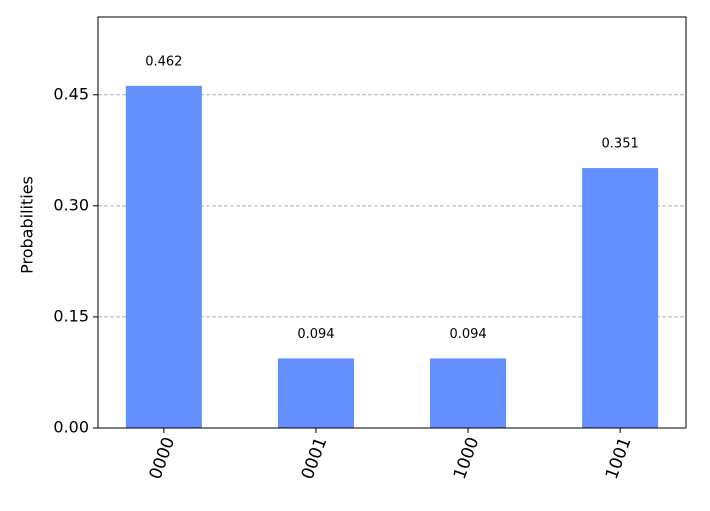  Describe the element at coordinates (71, 315) in the screenshot. I see `y-tick-label: 0.15` at that location.